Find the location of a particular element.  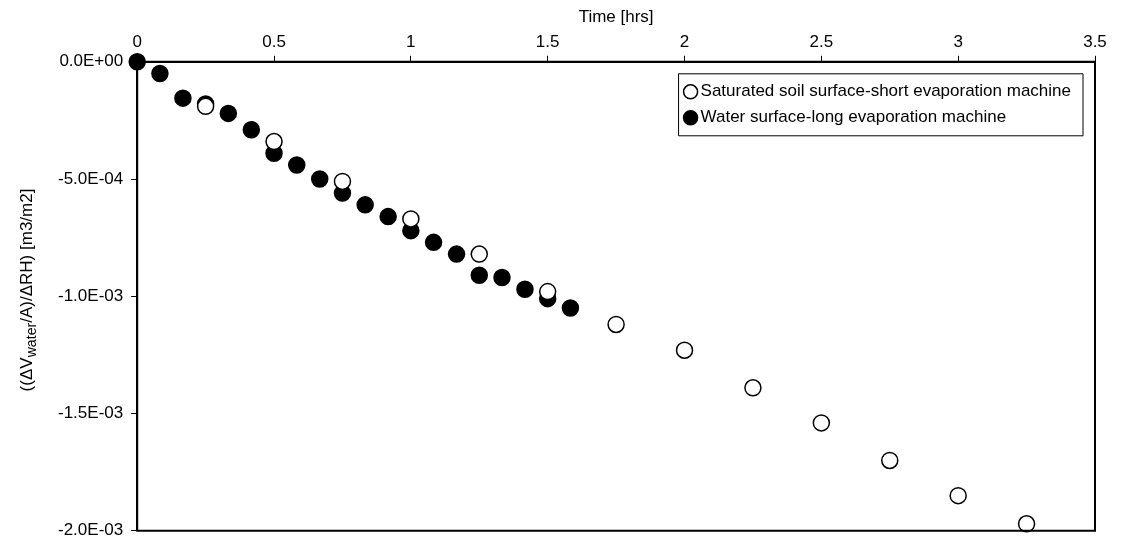

y-tick-label: -2.0E-03 is located at coordinates (91, 530).